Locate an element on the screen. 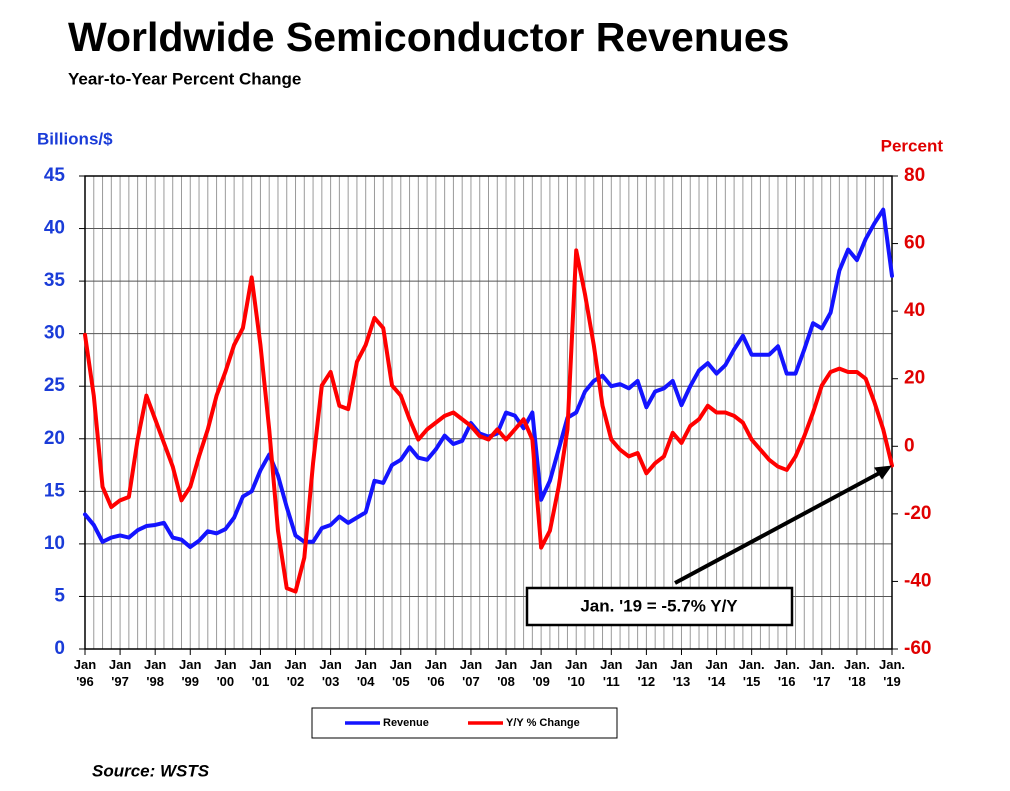 The width and height of the screenshot is (1010, 791). y2-tick-label: -40 is located at coordinates (917, 580).